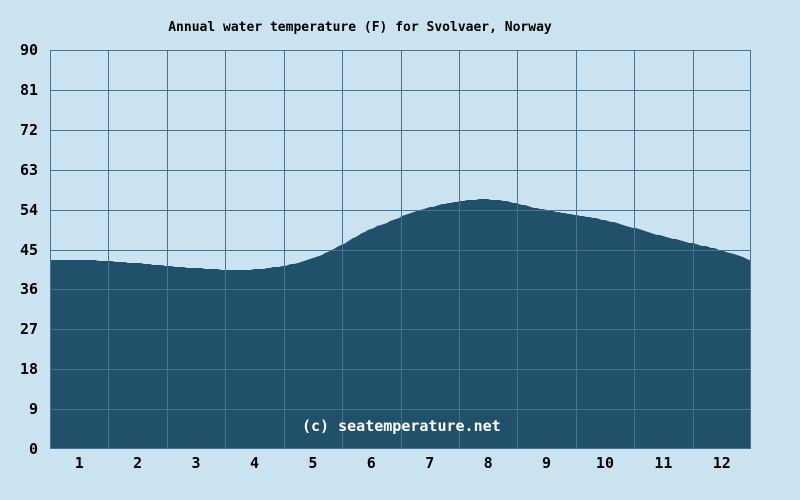  Describe the element at coordinates (28, 50) in the screenshot. I see `y-tick-label: 90` at that location.